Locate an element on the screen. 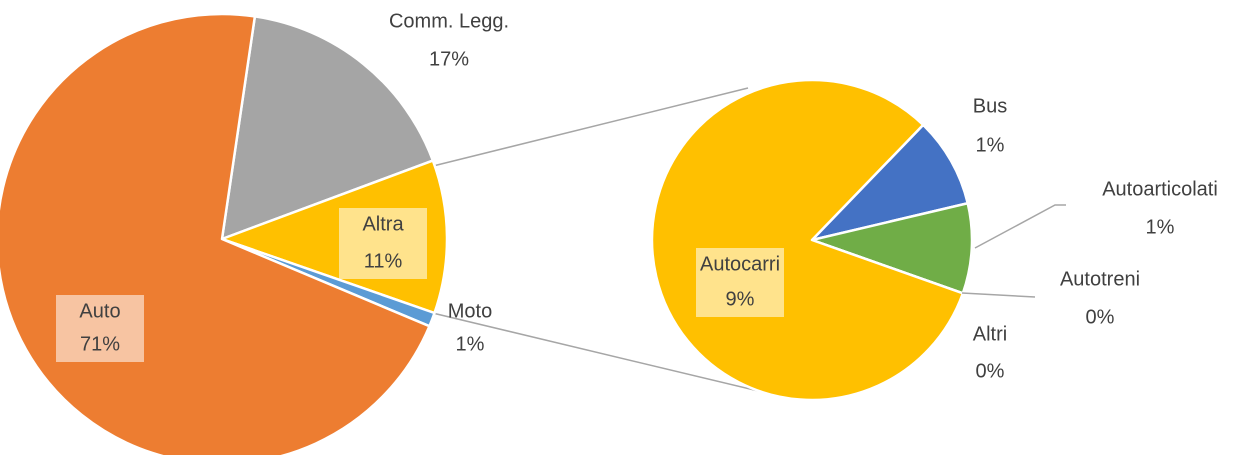 The height and width of the screenshot is (455, 1254). category-label: Autotreni is located at coordinates (1100, 279).